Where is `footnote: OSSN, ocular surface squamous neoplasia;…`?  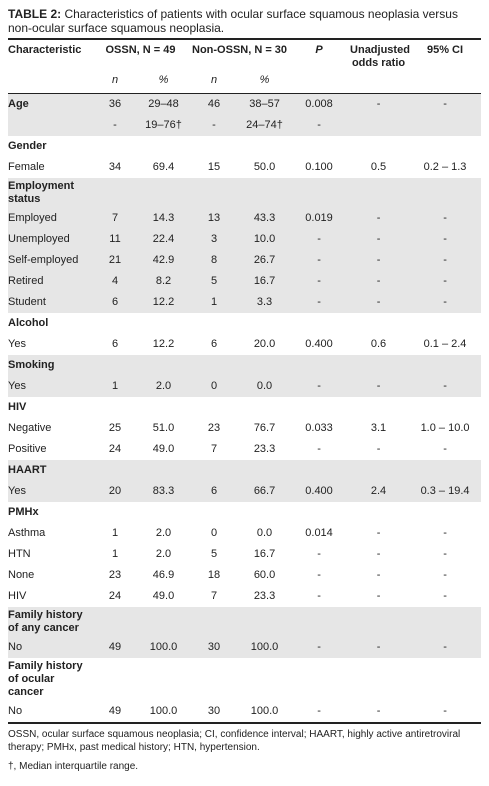
footnote: OSSN, ocular surface squamous neoplasia;… is located at coordinates (234, 741).